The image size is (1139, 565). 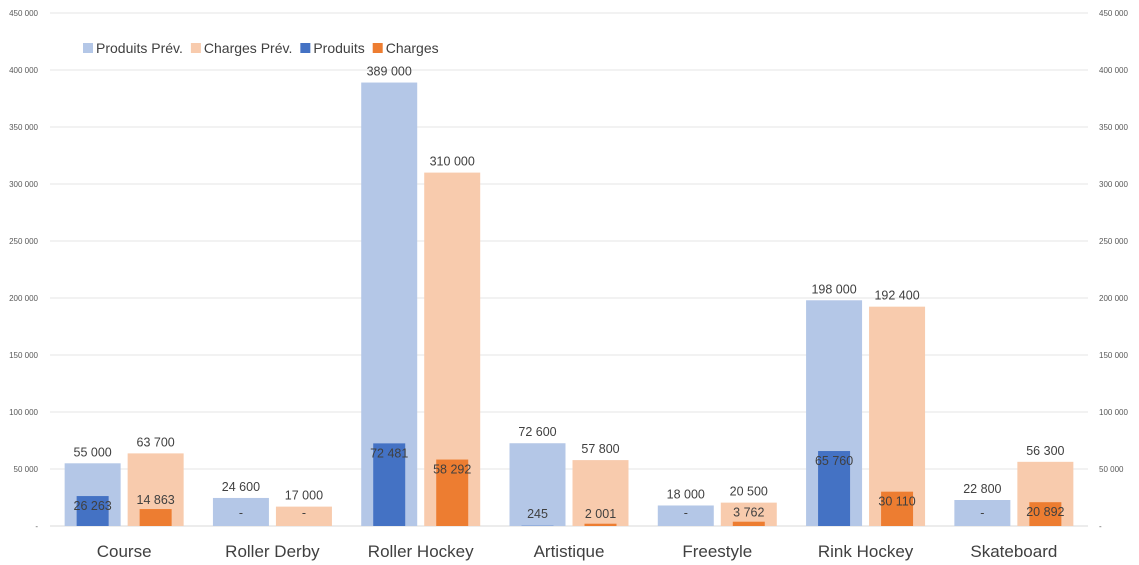 What do you see at coordinates (26, 469) in the screenshot?
I see `y-tick-label-left: 50 000` at bounding box center [26, 469].